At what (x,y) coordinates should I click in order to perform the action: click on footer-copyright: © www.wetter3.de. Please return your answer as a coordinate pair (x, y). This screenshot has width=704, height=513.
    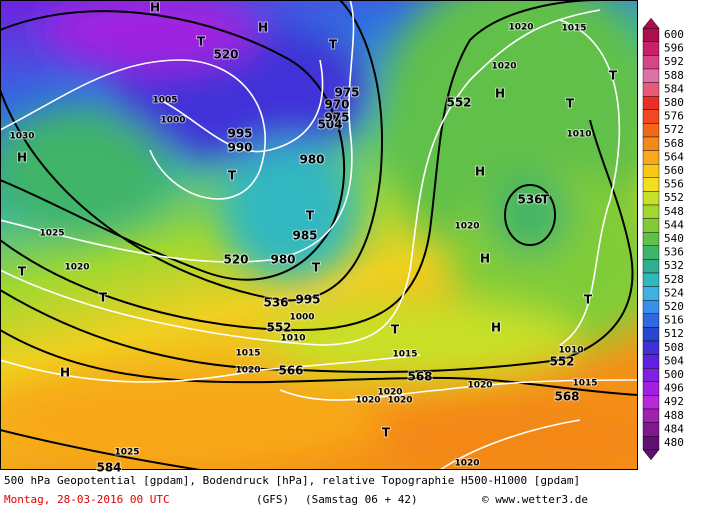
    Looking at the image, I should click on (535, 499).